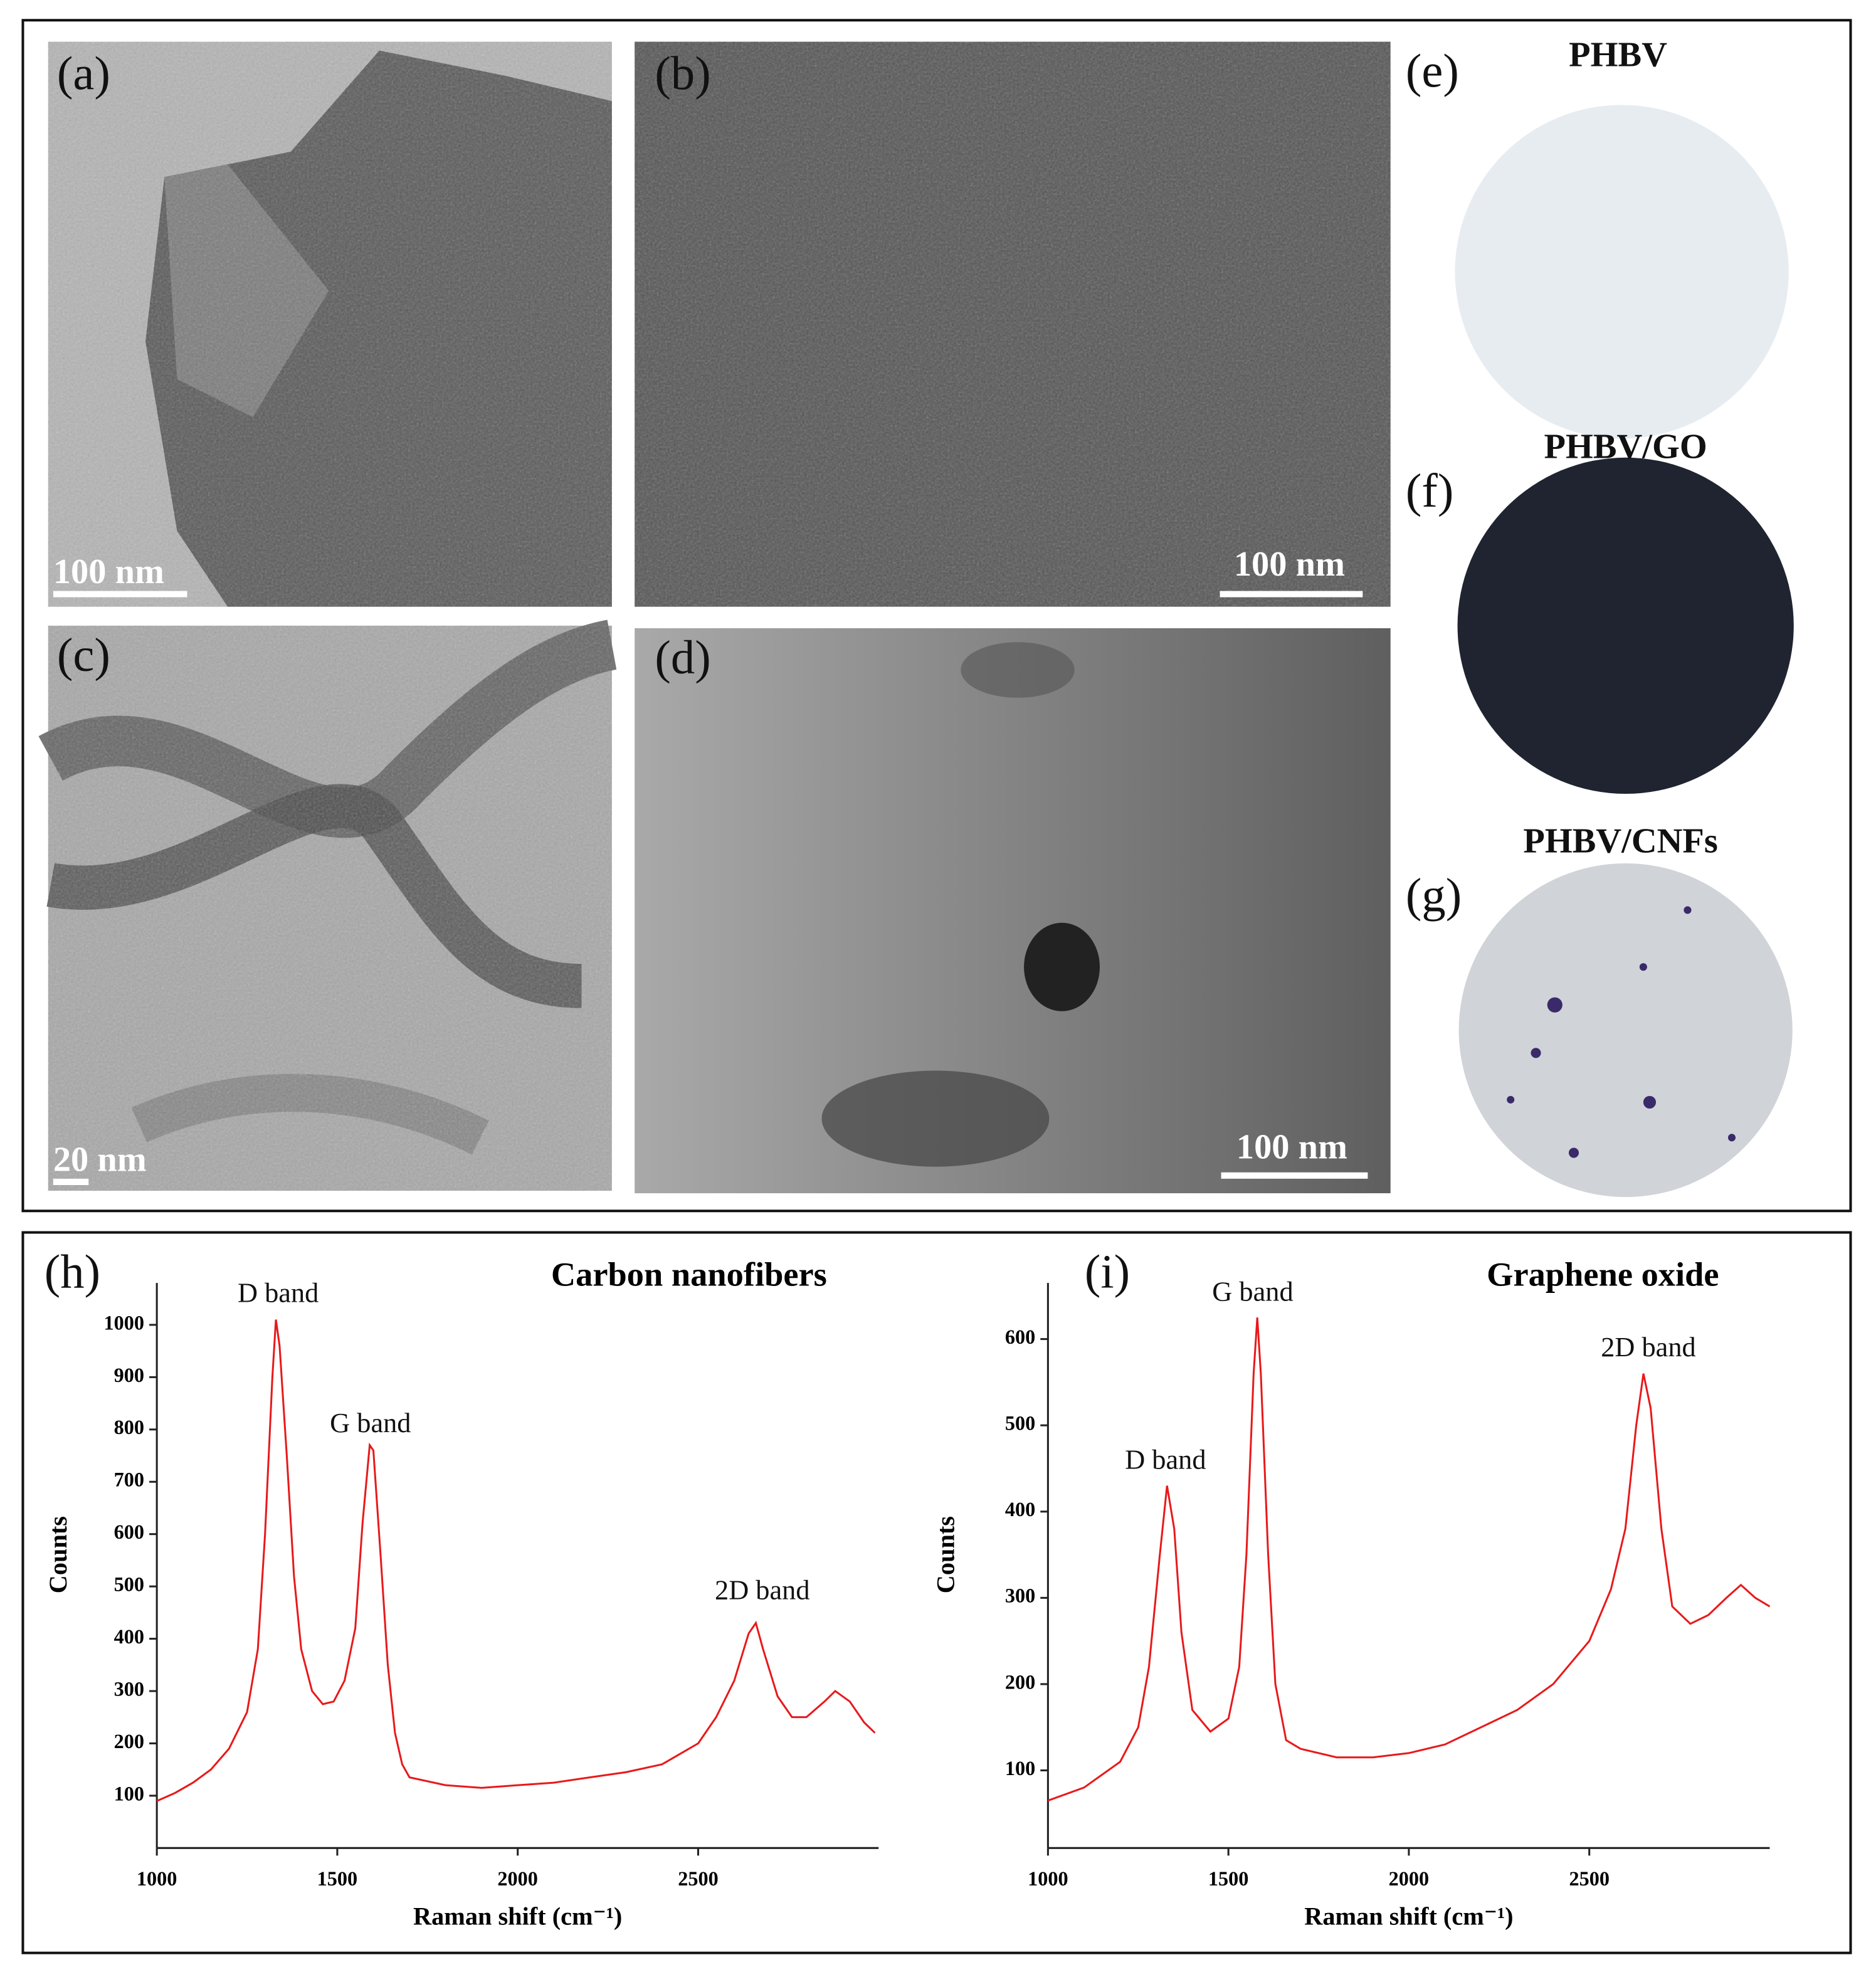  I want to click on panel-label: (c), so click(83, 655).